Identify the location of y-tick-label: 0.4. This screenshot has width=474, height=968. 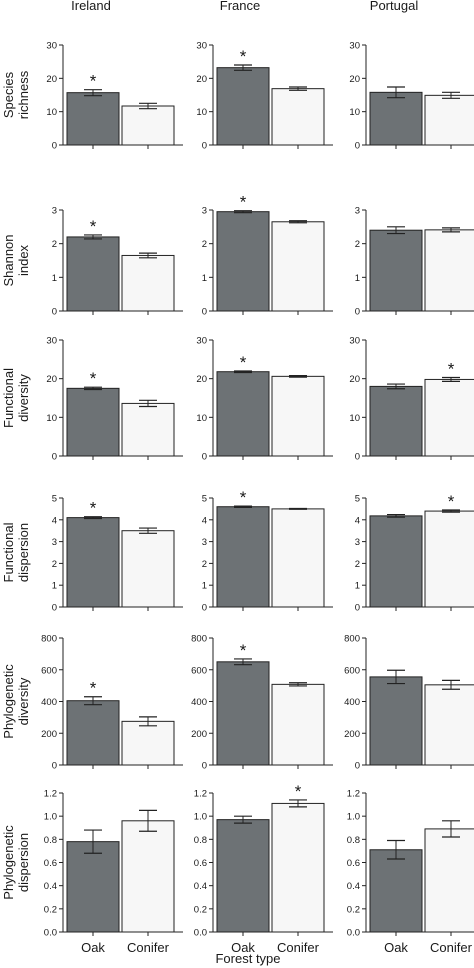
(353, 886).